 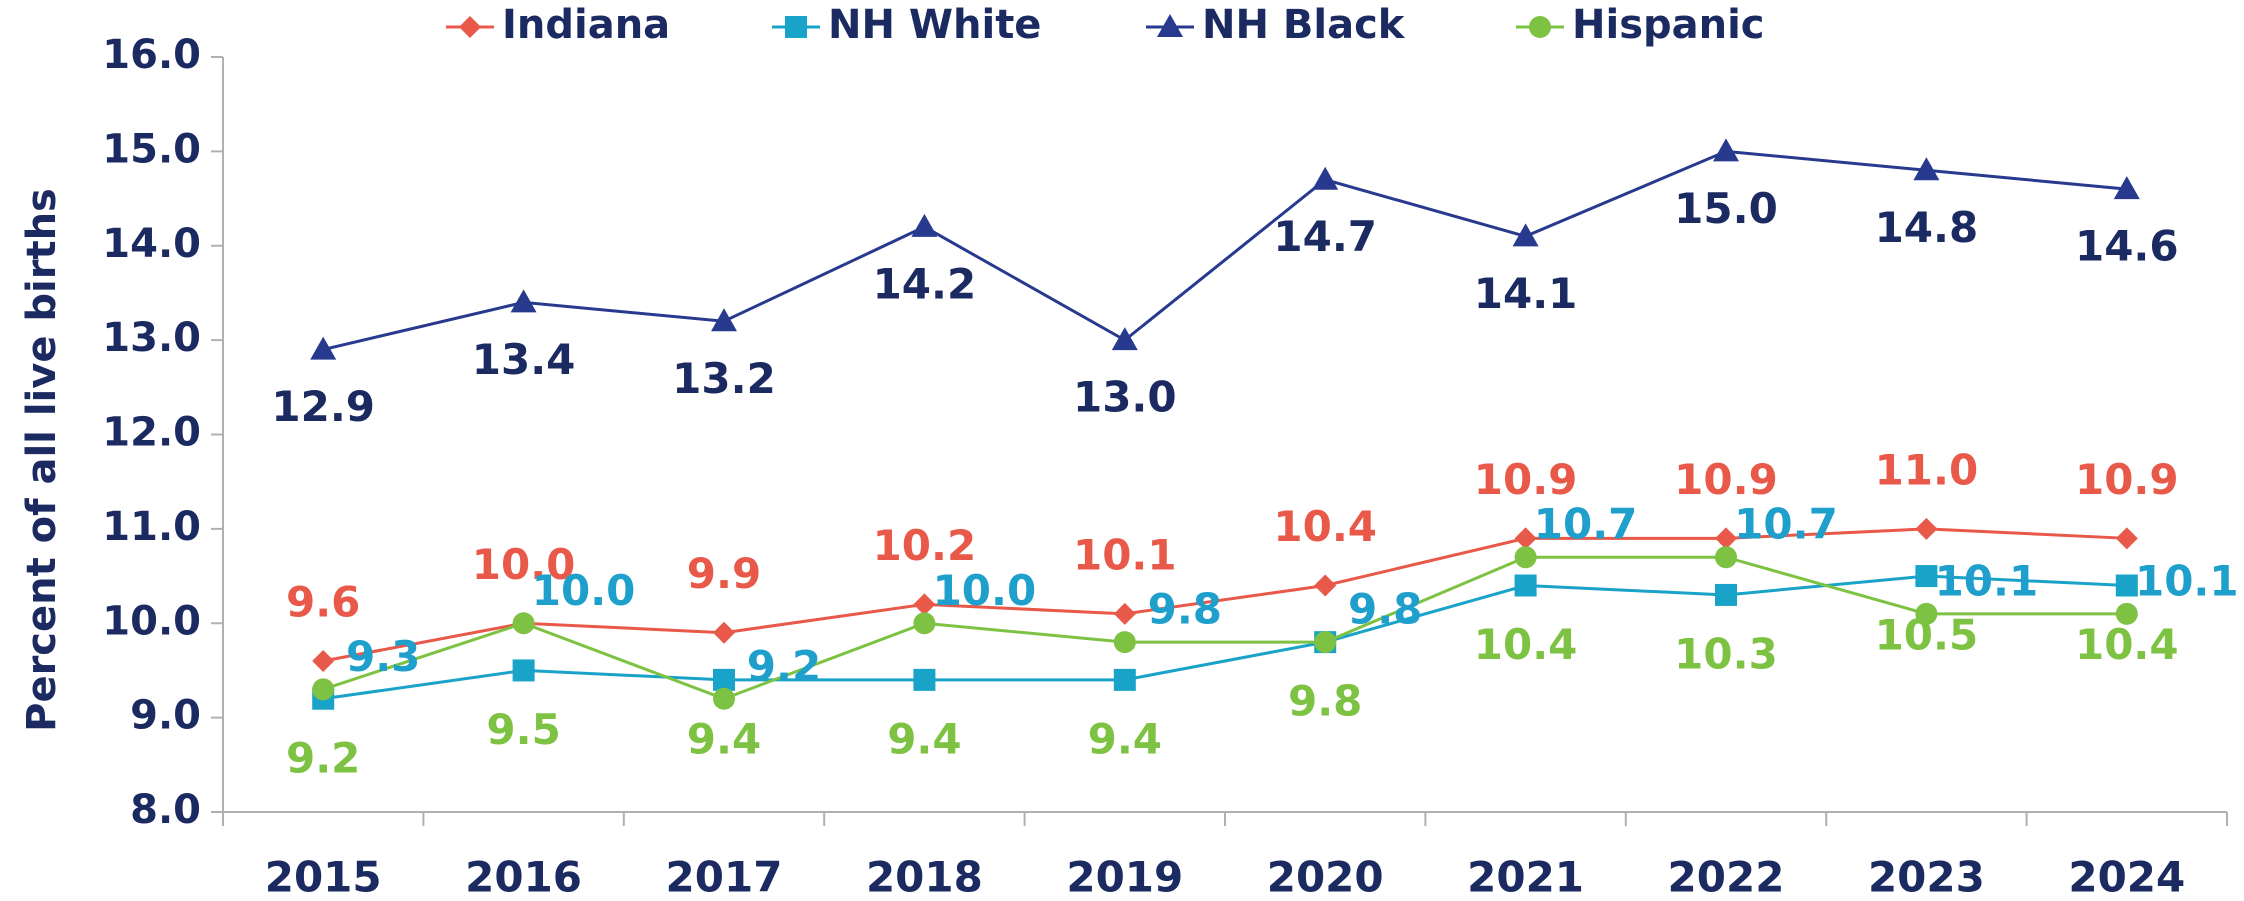 What do you see at coordinates (2127, 246) in the screenshot?
I see `data-label: 14.6` at bounding box center [2127, 246].